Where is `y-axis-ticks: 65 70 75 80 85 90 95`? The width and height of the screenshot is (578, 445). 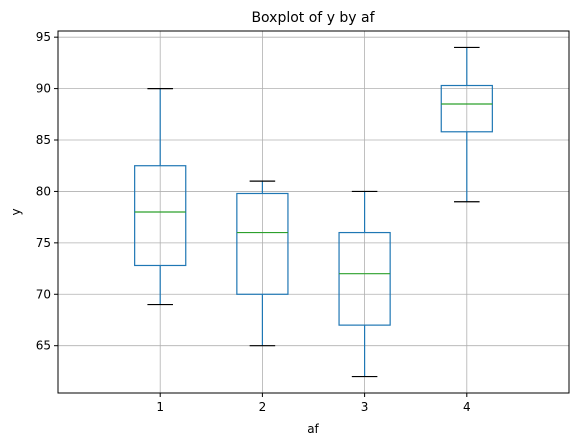 y-axis-ticks: 65 70 75 80 85 90 95 is located at coordinates (47, 191).